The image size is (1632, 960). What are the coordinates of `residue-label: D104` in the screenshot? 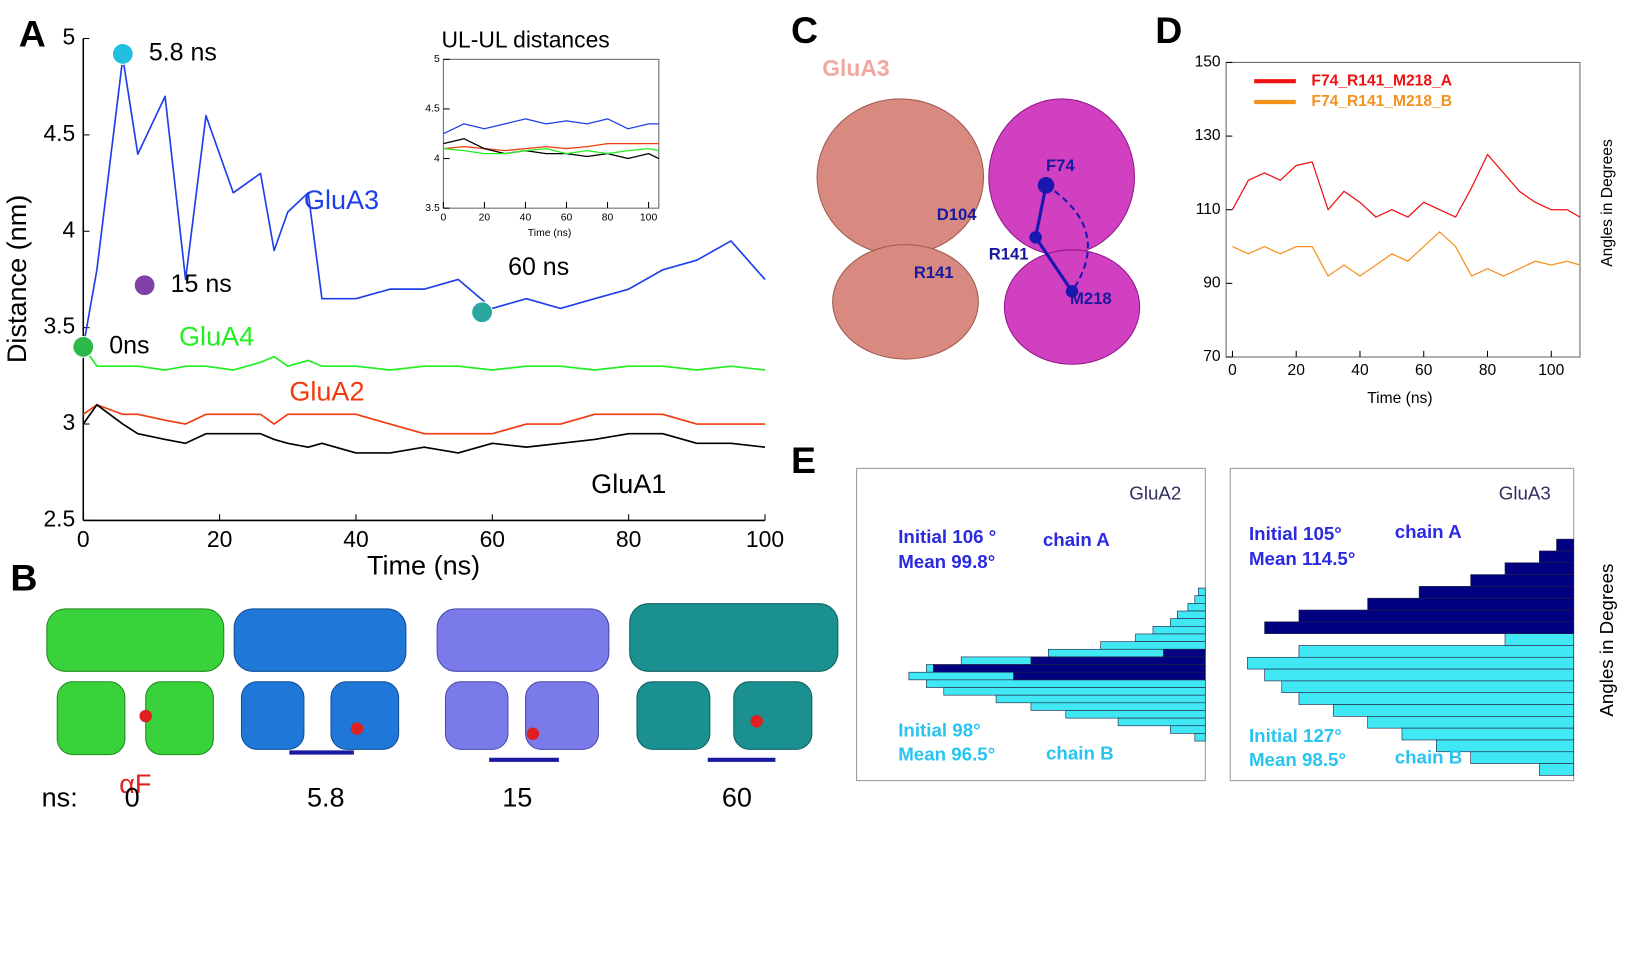 It's located at (957, 214).